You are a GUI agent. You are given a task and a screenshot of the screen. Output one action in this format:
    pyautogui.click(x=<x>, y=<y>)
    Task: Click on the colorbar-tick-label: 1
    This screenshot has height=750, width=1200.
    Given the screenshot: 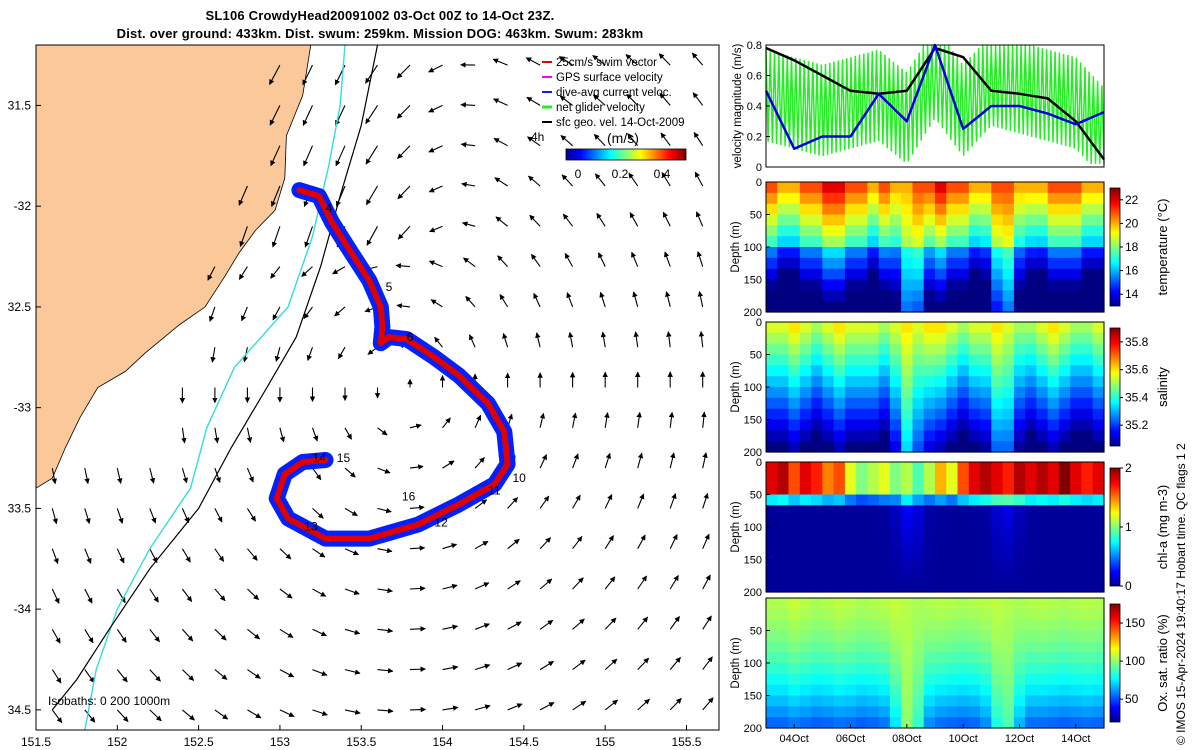 What is the action you would take?
    pyautogui.click(x=1128, y=527)
    